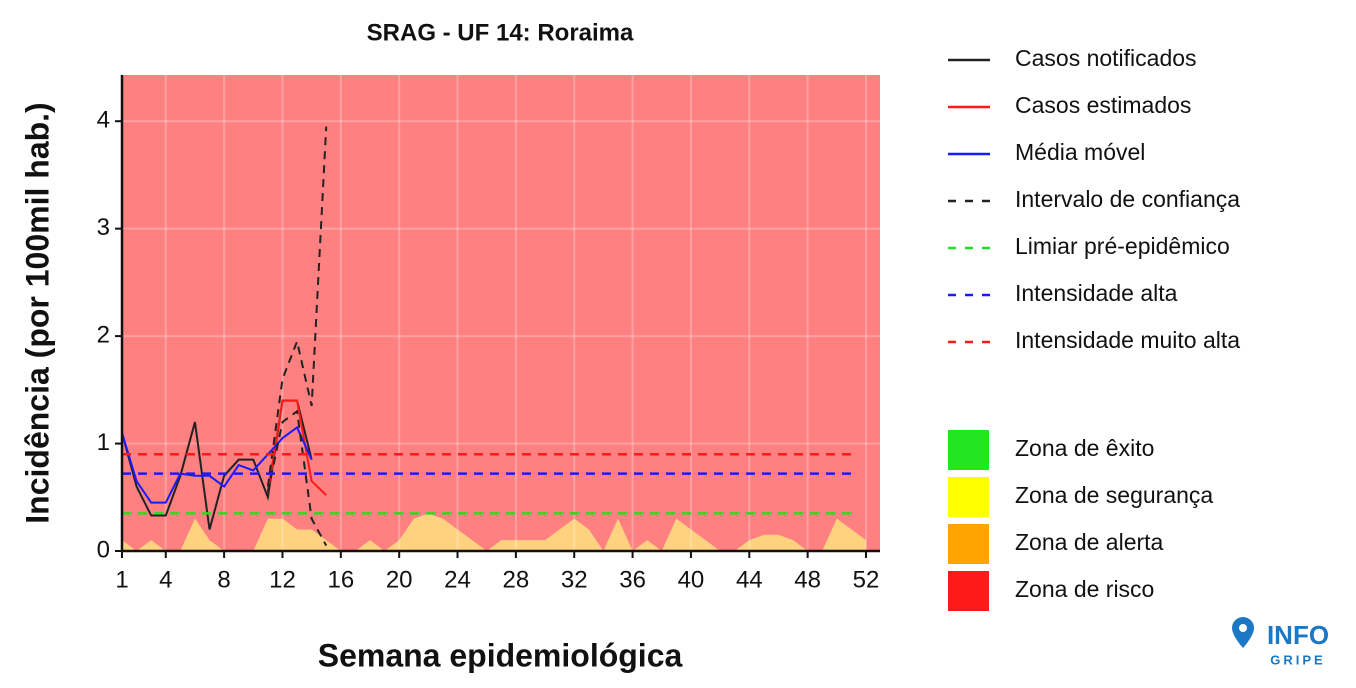  I want to click on legend-label: Intensidade muito alta, so click(1127, 340).